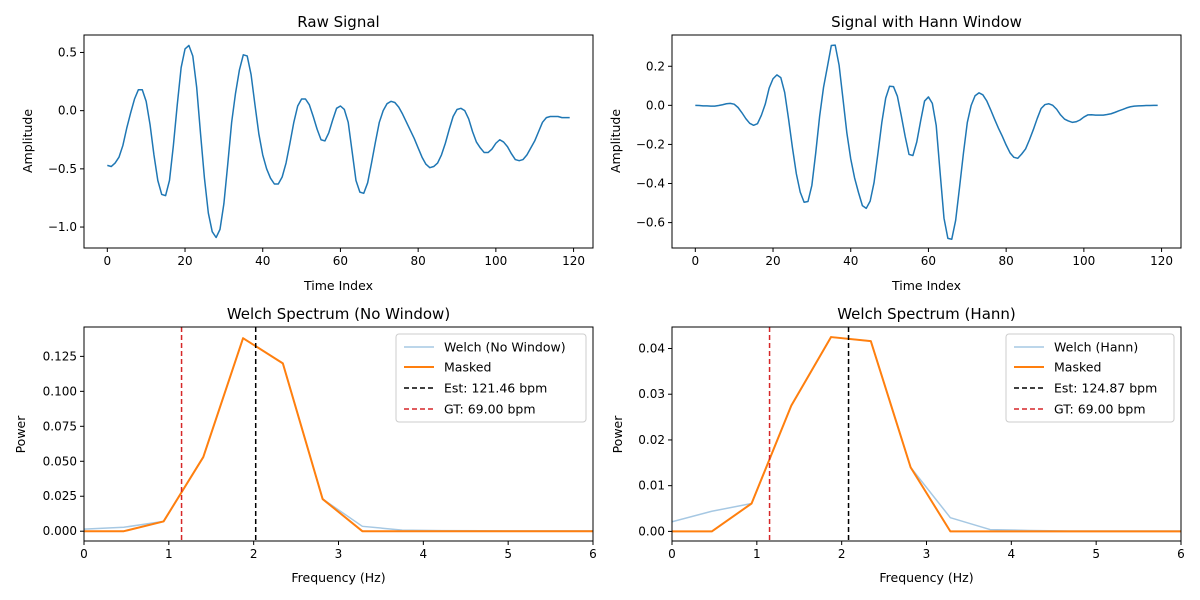  Describe the element at coordinates (60, 496) in the screenshot. I see `y-tick-label: 0.025` at that location.